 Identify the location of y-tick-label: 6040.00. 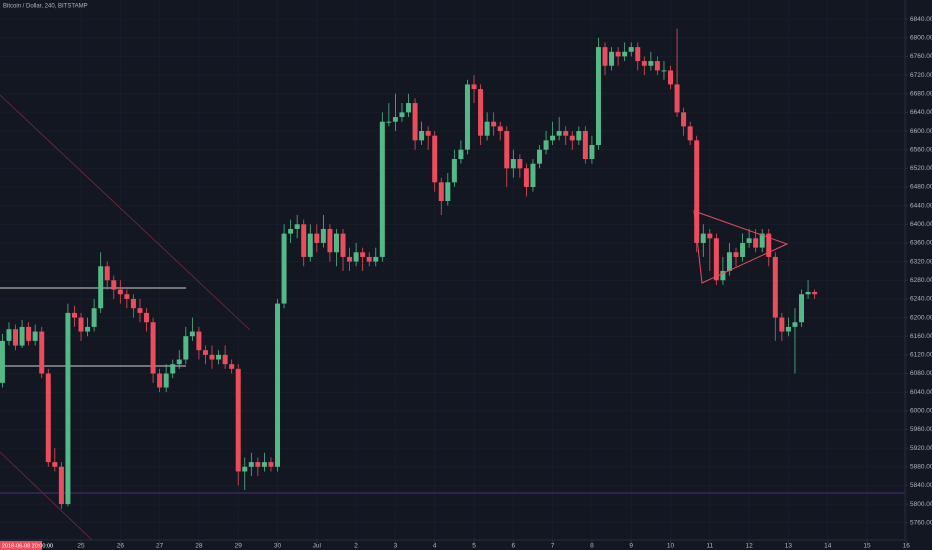
(921, 392).